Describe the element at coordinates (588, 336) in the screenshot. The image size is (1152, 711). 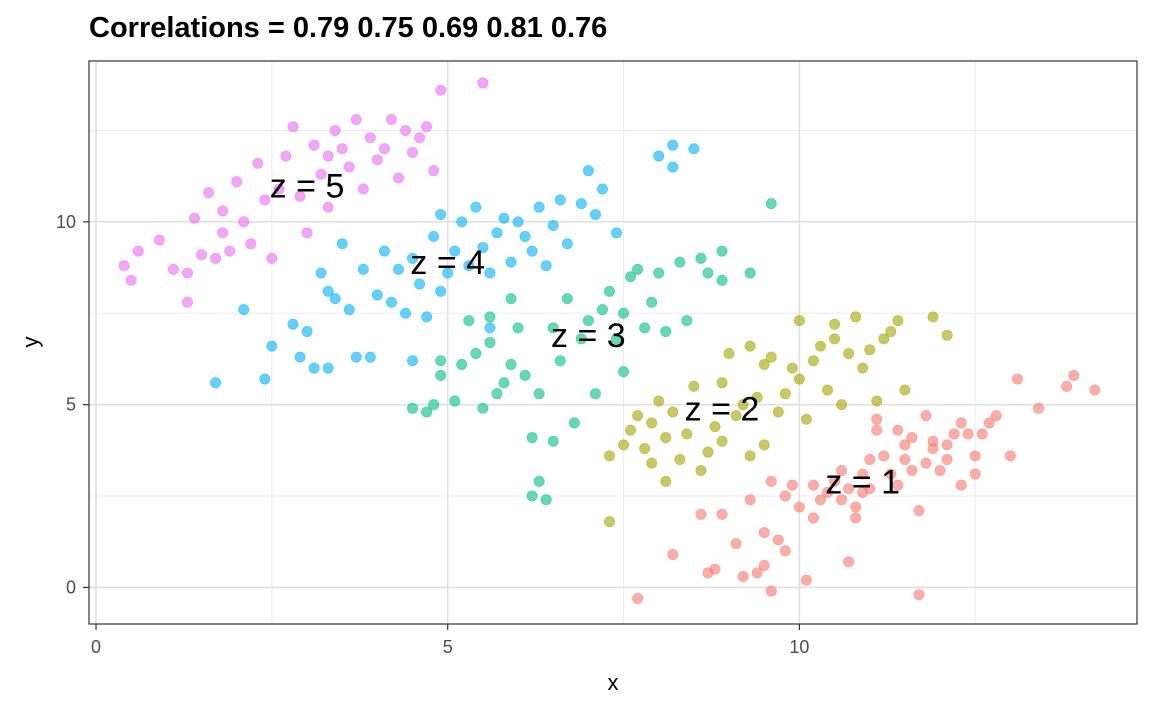
I see `group-label-z-3: z = 3` at that location.